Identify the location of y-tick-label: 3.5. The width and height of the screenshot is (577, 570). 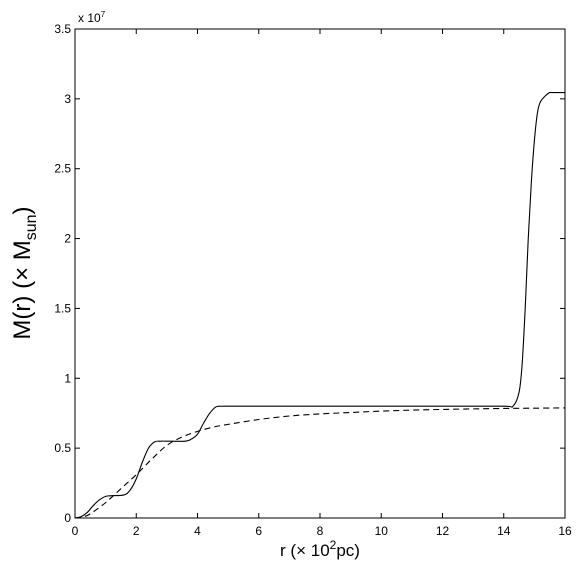
(62, 29).